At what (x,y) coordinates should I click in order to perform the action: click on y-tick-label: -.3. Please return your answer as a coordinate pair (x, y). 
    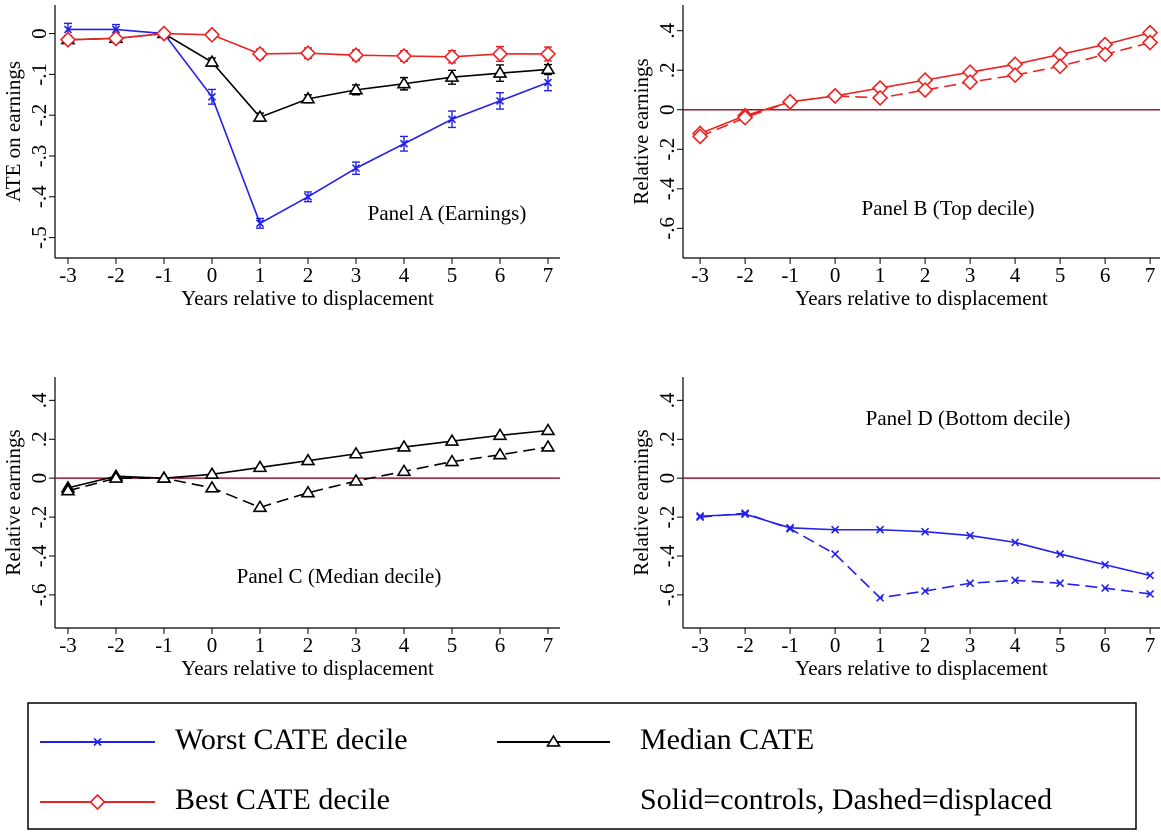
    Looking at the image, I should click on (39, 156).